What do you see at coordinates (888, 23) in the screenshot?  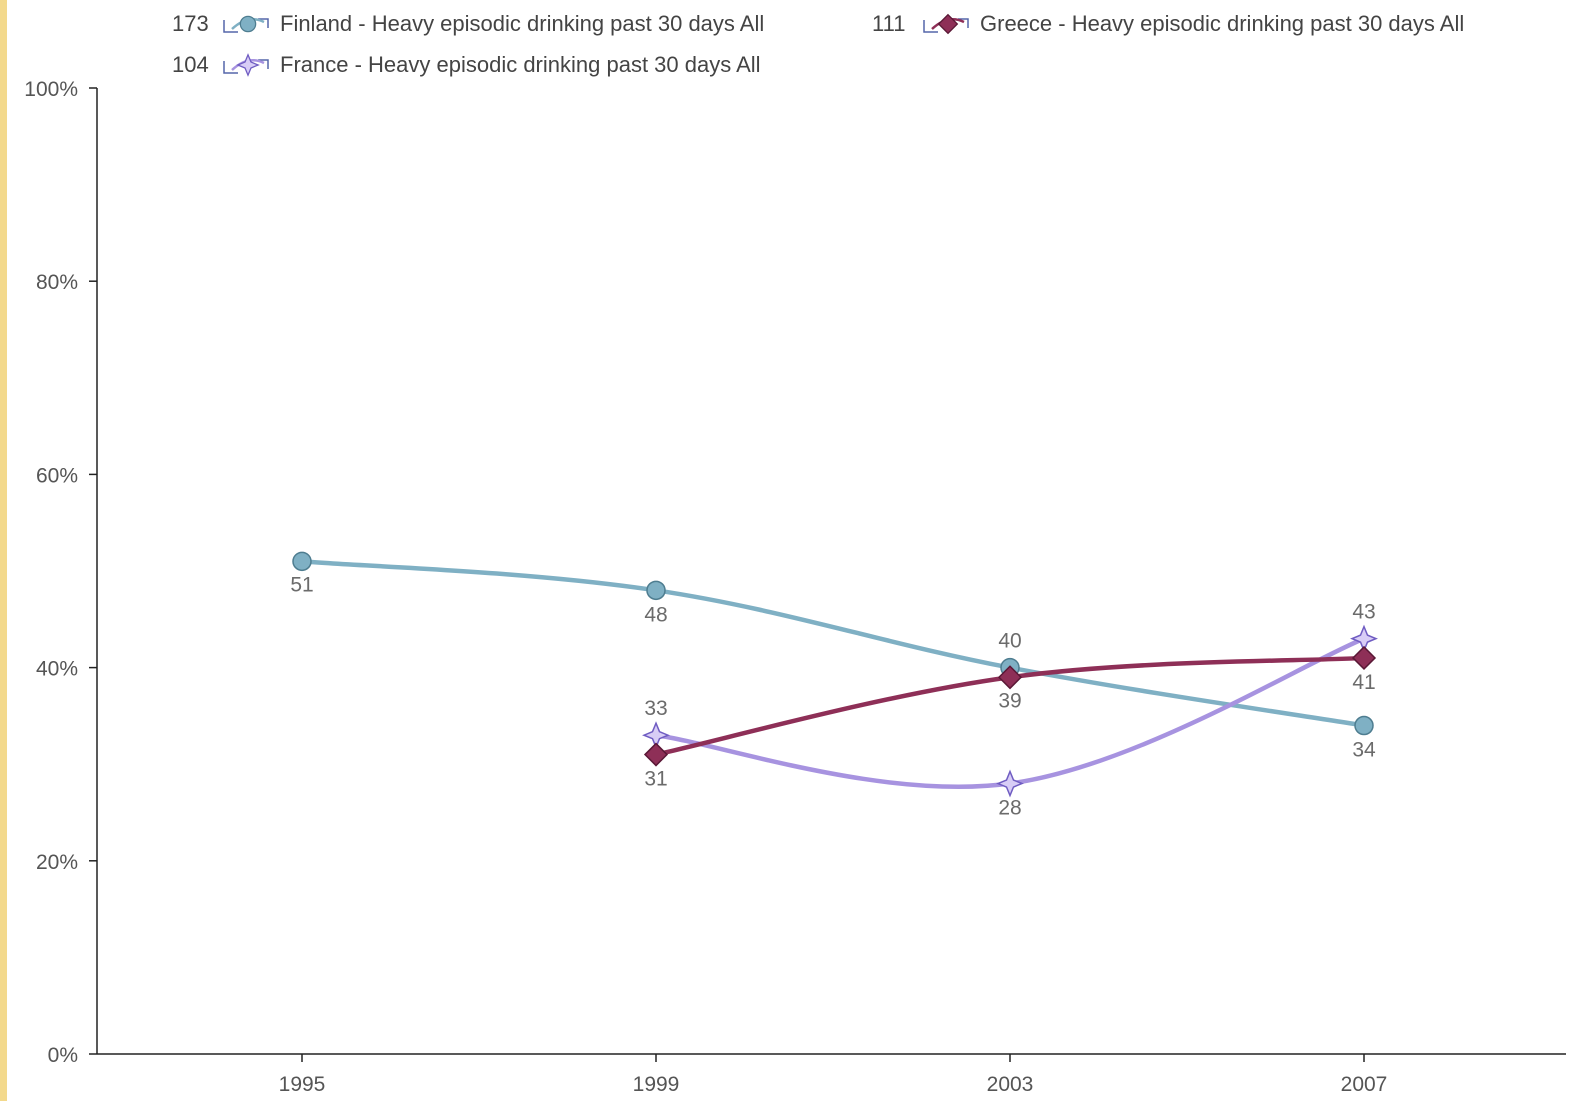 I see `legend-code: 111` at bounding box center [888, 23].